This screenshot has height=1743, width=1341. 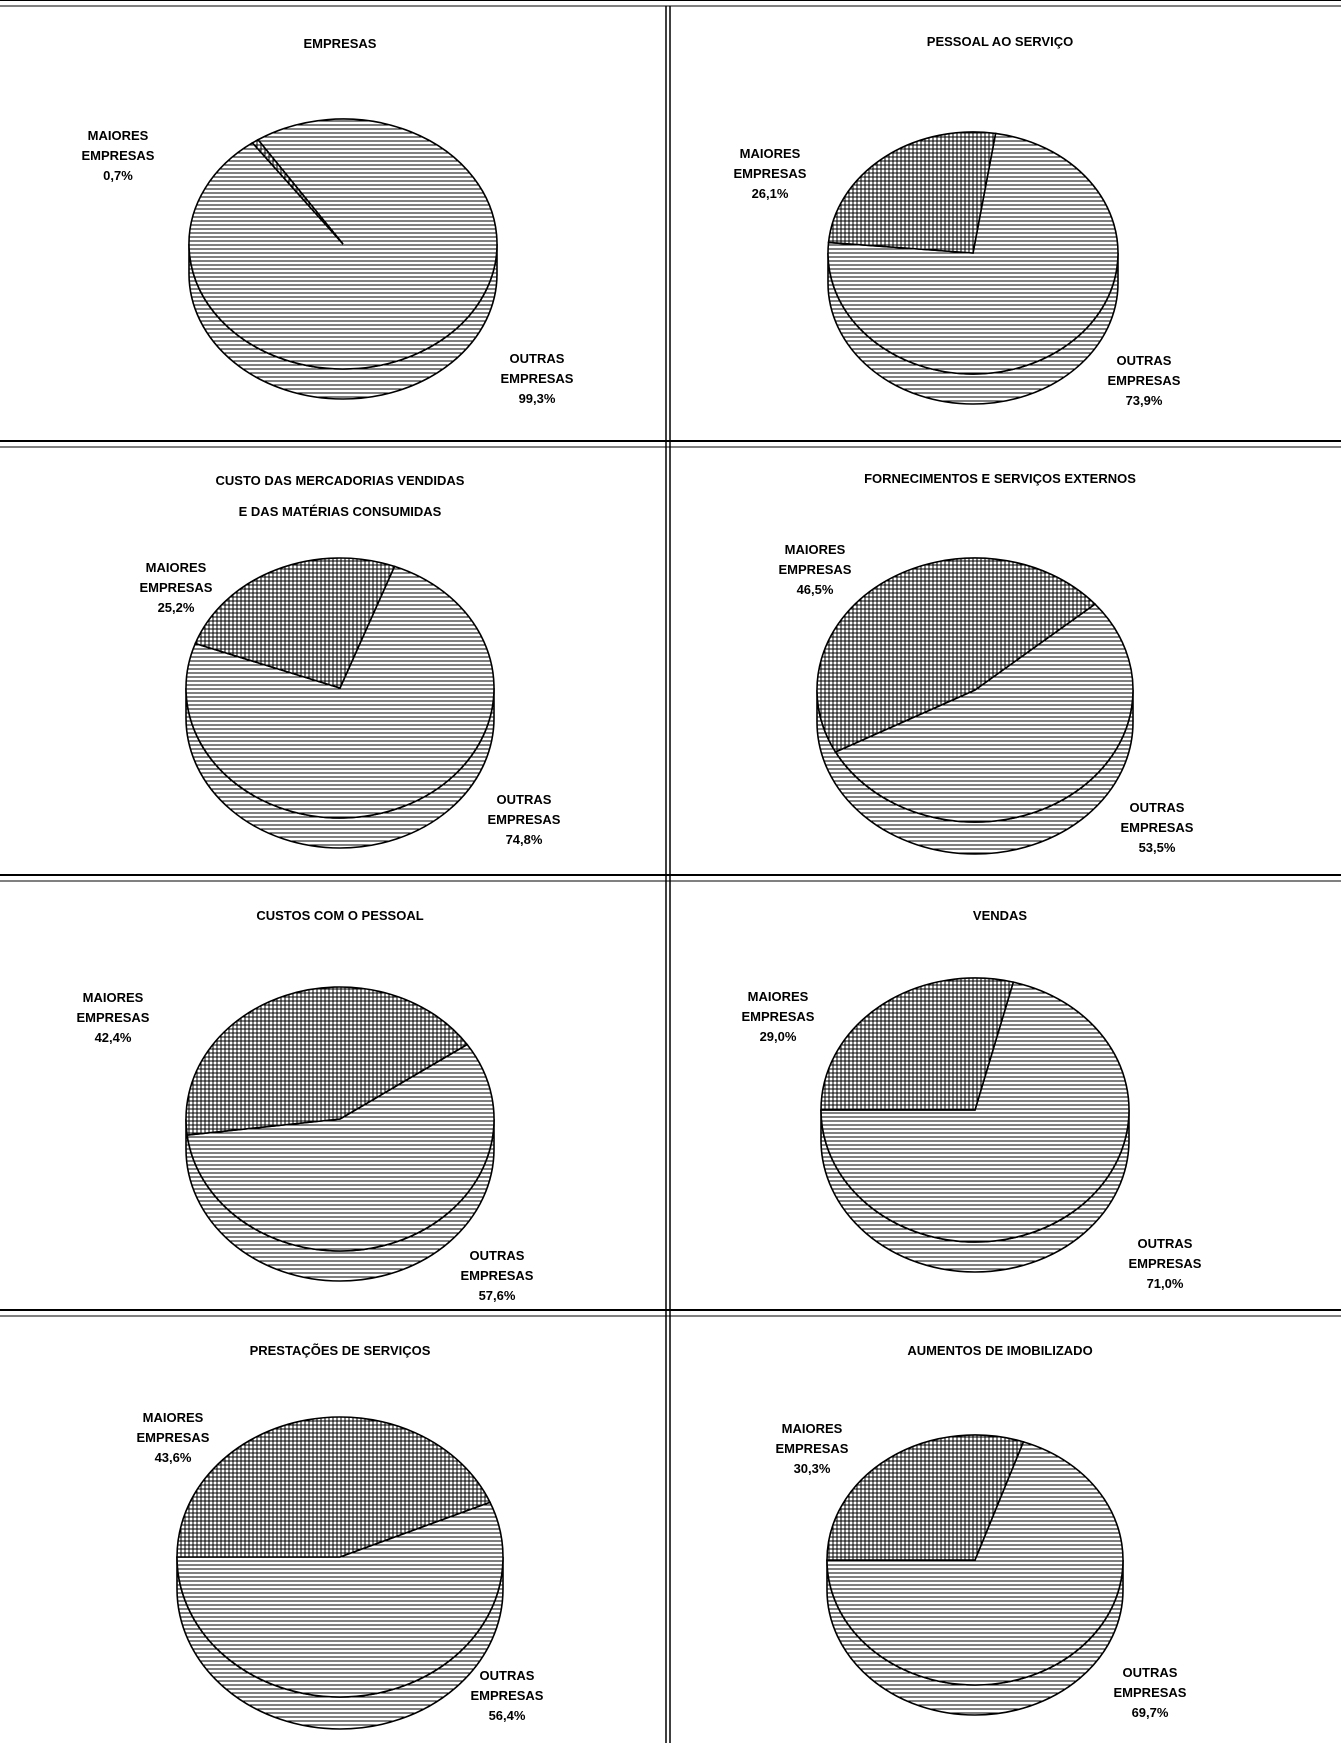 I want to click on label-outras-empresas: 71,0%, so click(x=1165, y=1283).